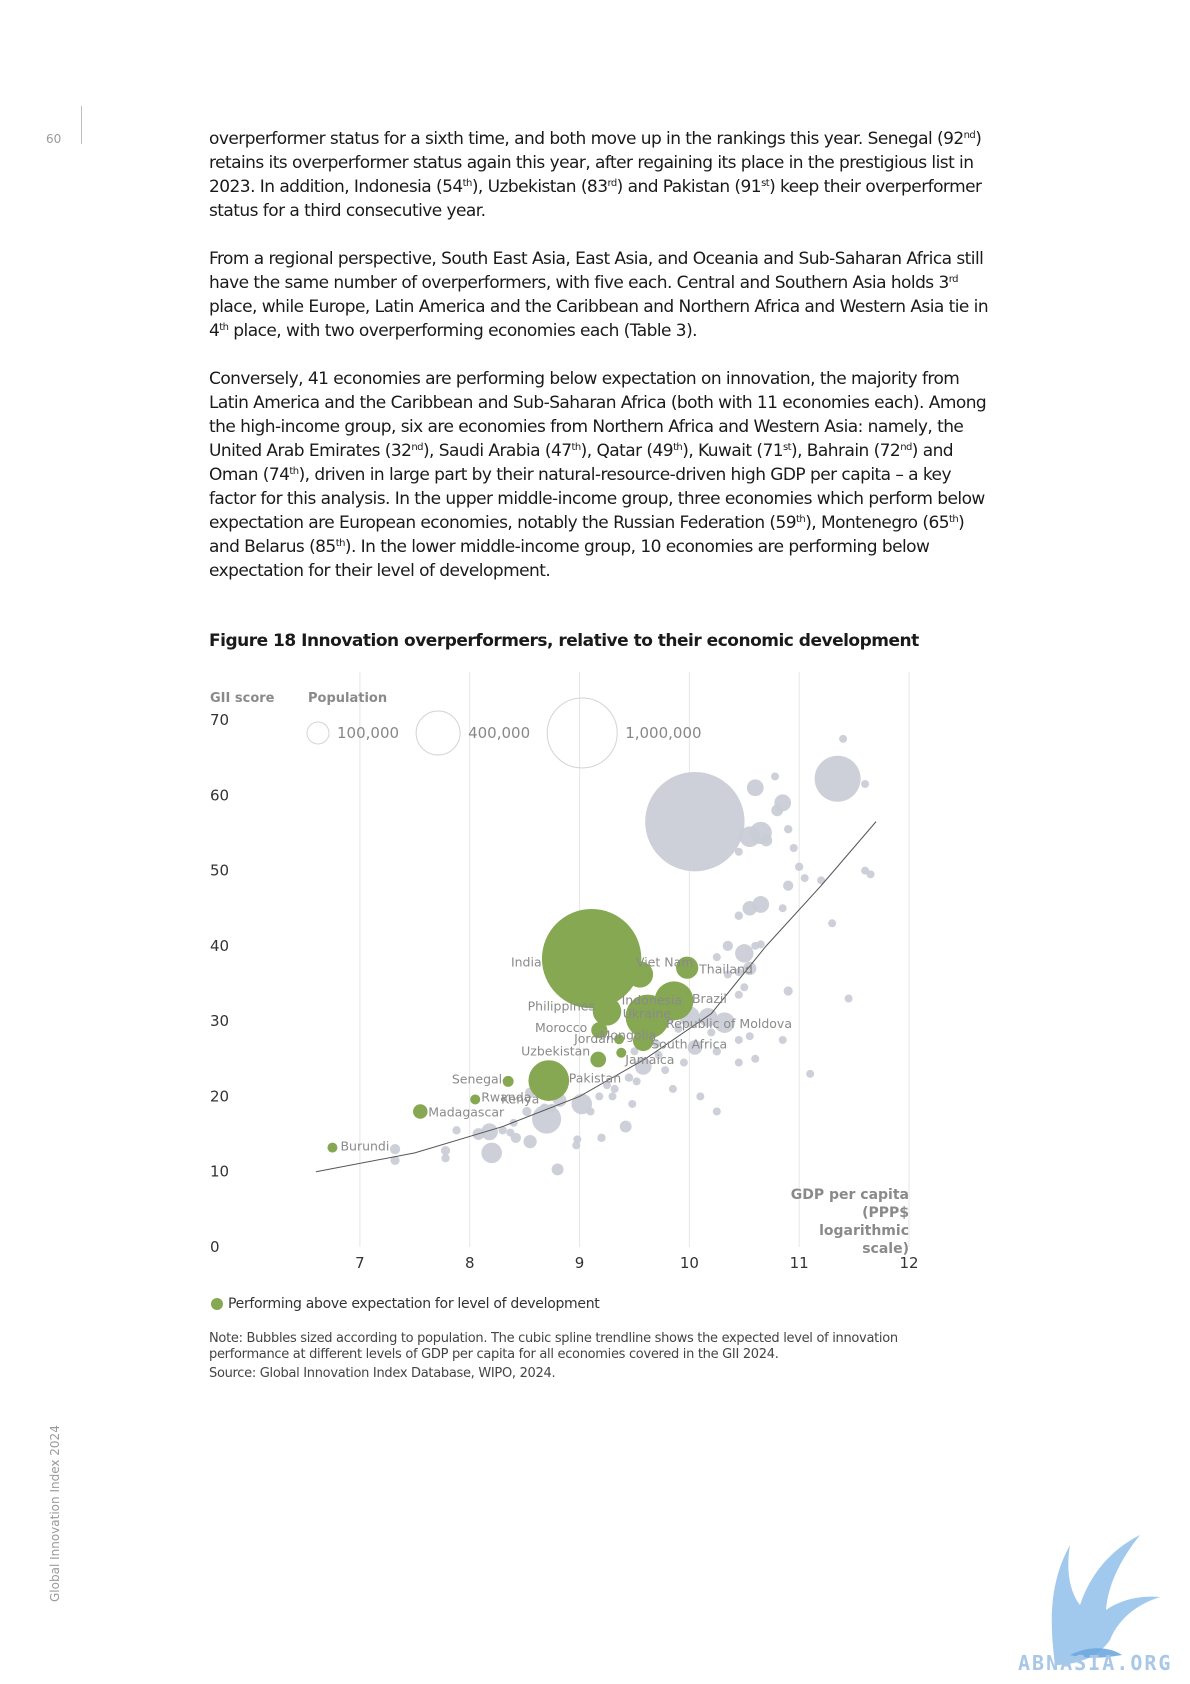  I want to click on economy-label: Madagascar, so click(466, 1111).